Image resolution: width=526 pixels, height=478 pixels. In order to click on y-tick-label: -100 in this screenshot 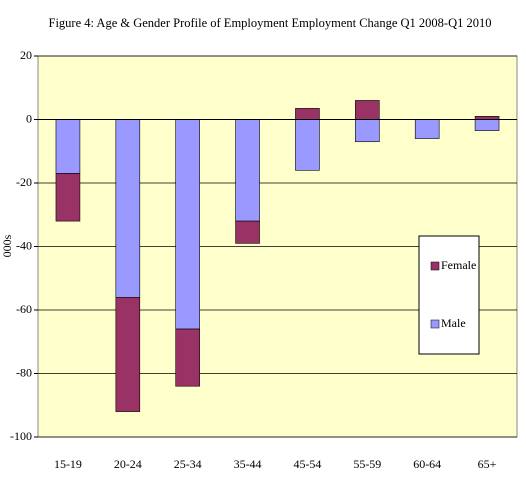, I will do `click(21, 436)`.